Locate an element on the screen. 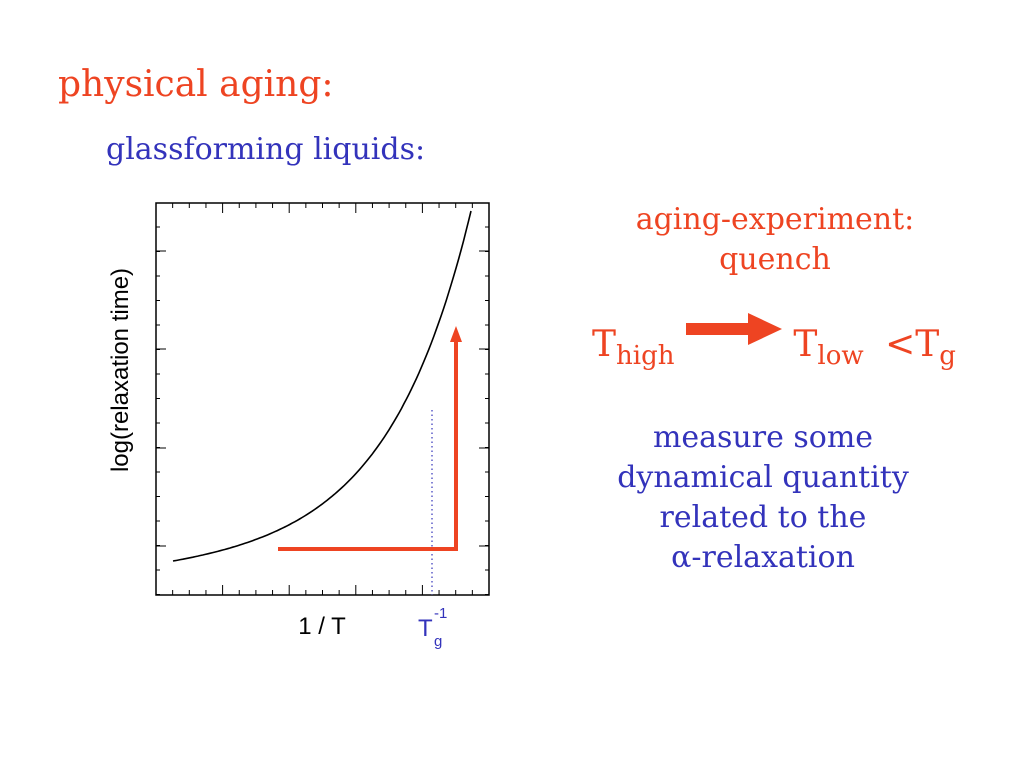 The height and width of the screenshot is (768, 1024). y-axis-label: log(relaxation time) is located at coordinates (120, 370).